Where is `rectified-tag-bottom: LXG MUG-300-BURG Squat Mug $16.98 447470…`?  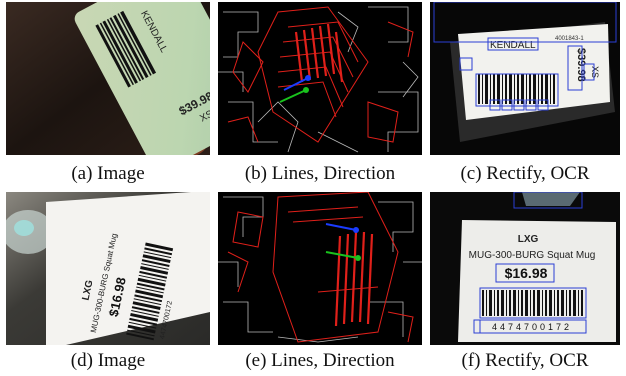 rectified-tag-bottom: LXG MUG-300-BURG Squat Mug $16.98 447470… is located at coordinates (525, 268).